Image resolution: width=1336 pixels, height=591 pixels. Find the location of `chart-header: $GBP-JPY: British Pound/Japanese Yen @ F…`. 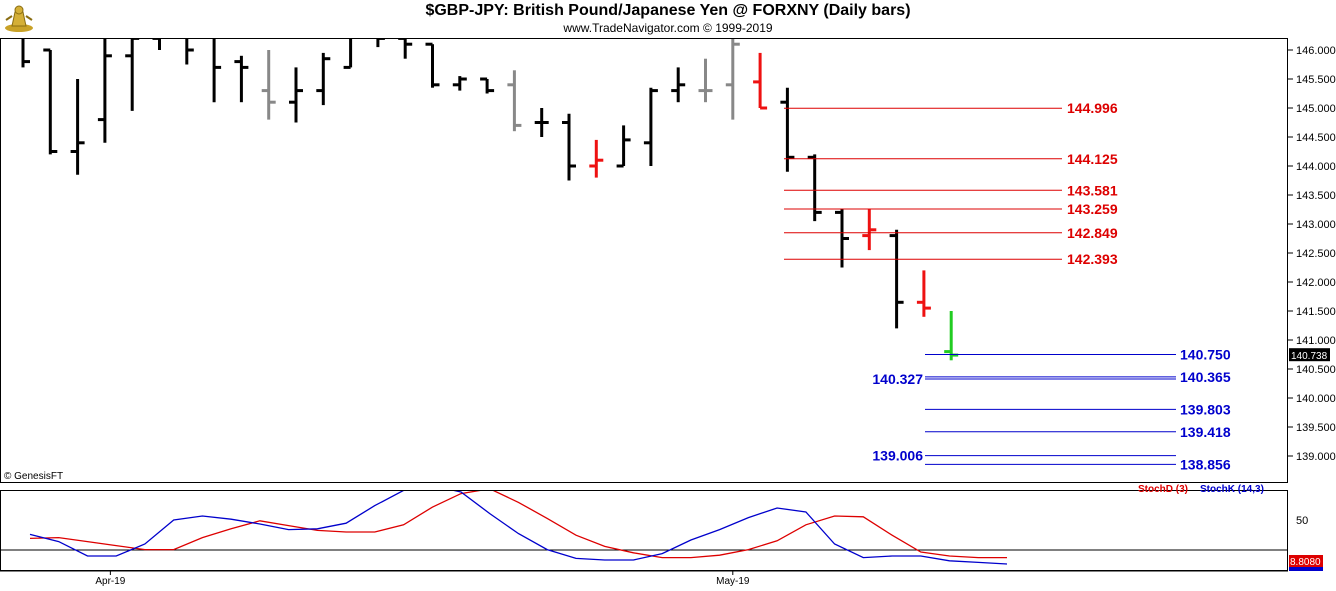

chart-header: $GBP-JPY: British Pound/Japanese Yen @ F… is located at coordinates (668, 19).